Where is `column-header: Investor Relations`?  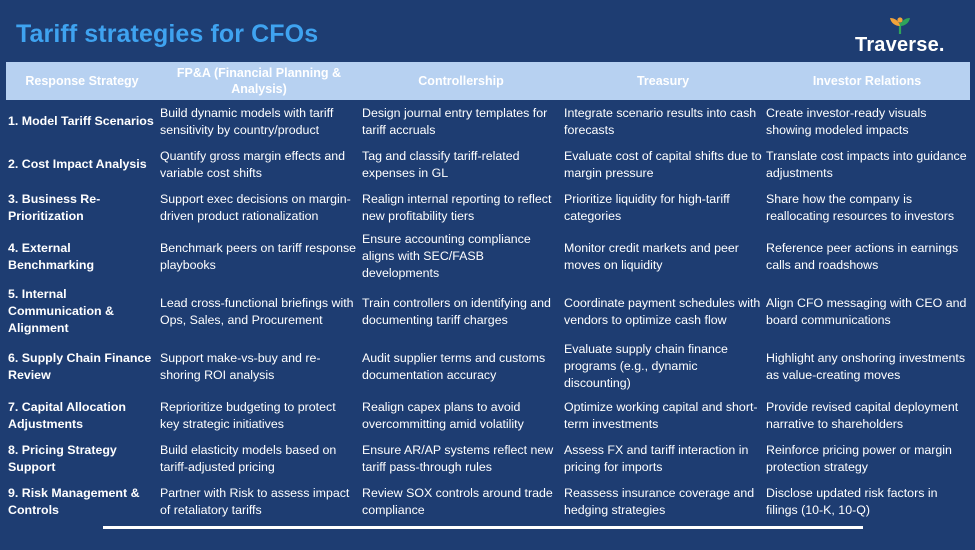 column-header: Investor Relations is located at coordinates (867, 81).